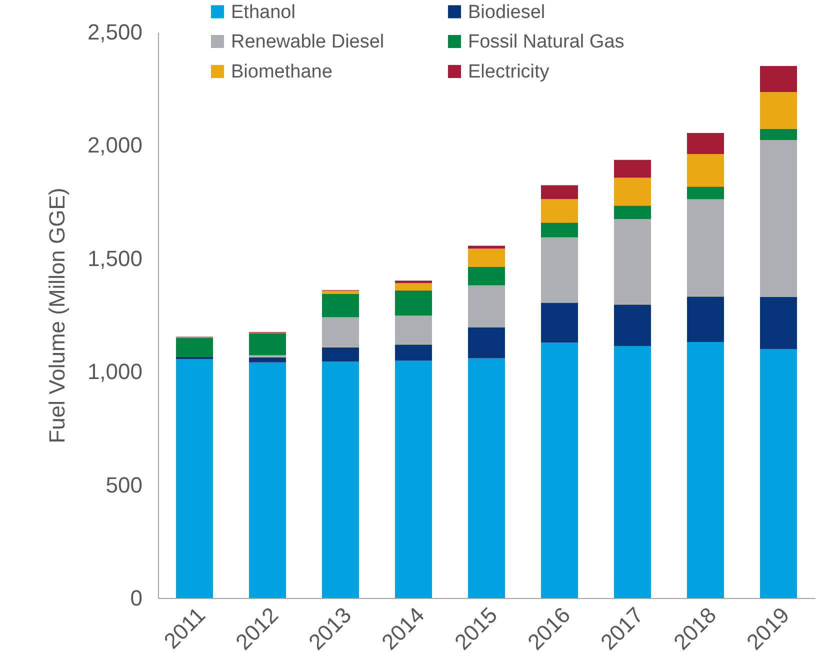 This screenshot has width=819, height=670. I want to click on legend-label: Ethanol, so click(263, 12).